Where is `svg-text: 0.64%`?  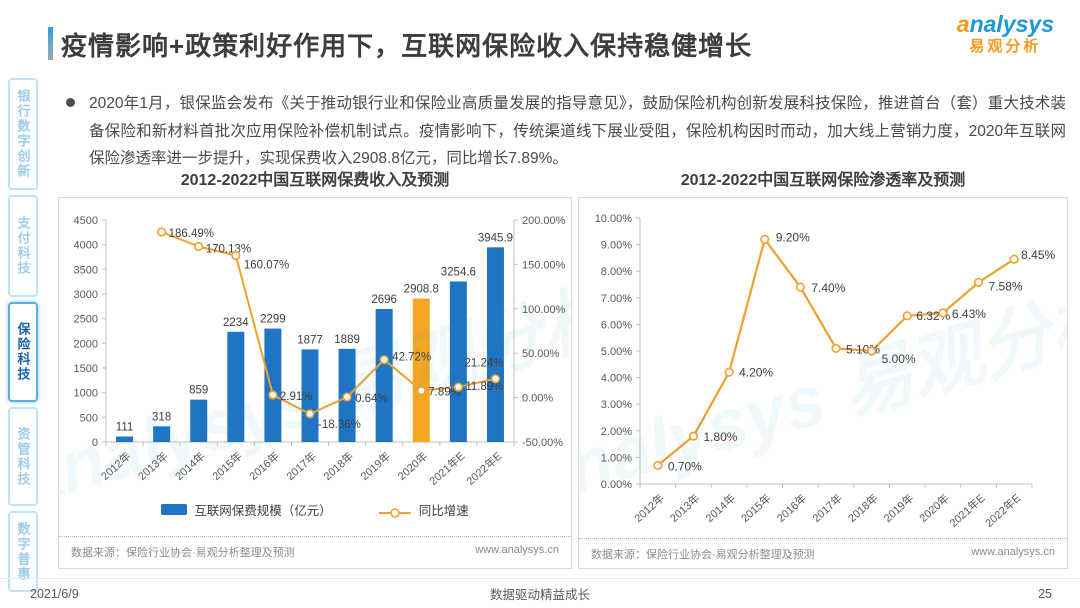 svg-text: 0.64% is located at coordinates (371, 399).